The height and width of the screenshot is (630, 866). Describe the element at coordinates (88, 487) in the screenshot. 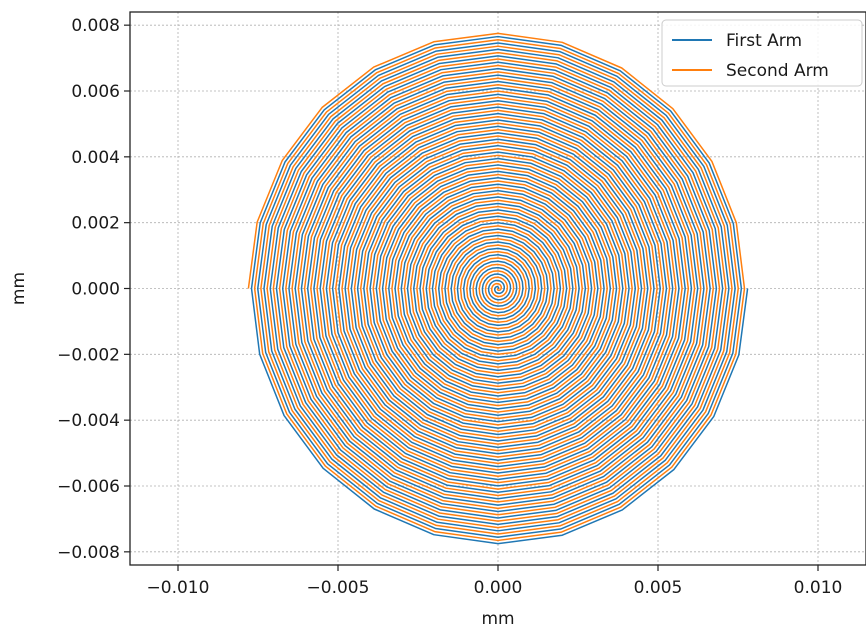

I see `y-tick-label: −0.006` at that location.